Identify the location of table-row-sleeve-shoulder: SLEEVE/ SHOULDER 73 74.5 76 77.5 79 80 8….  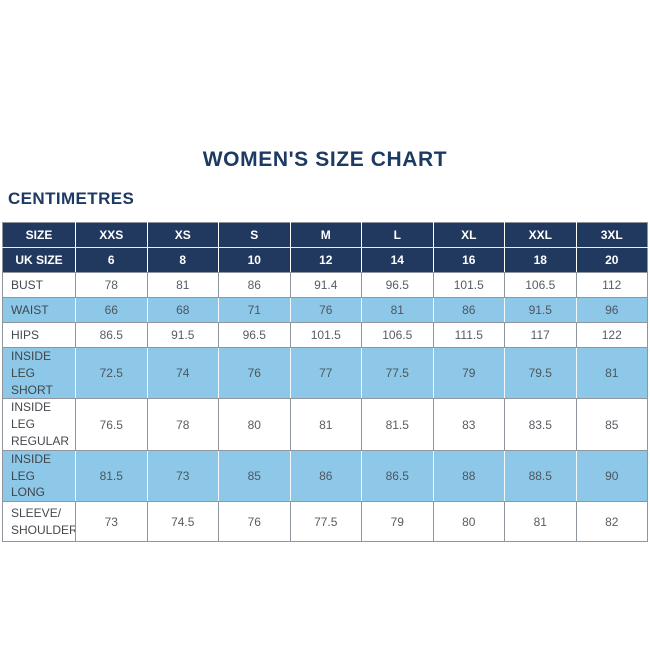
(325, 522).